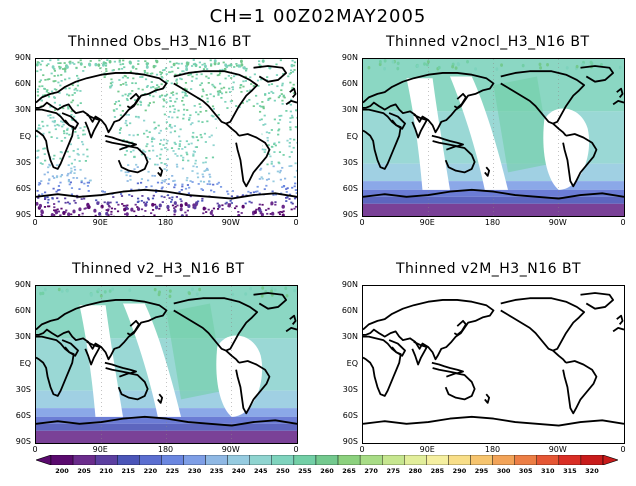 The width and height of the screenshot is (636, 486). Describe the element at coordinates (349, 110) in the screenshot. I see `lat-tick-label: 30N` at that location.